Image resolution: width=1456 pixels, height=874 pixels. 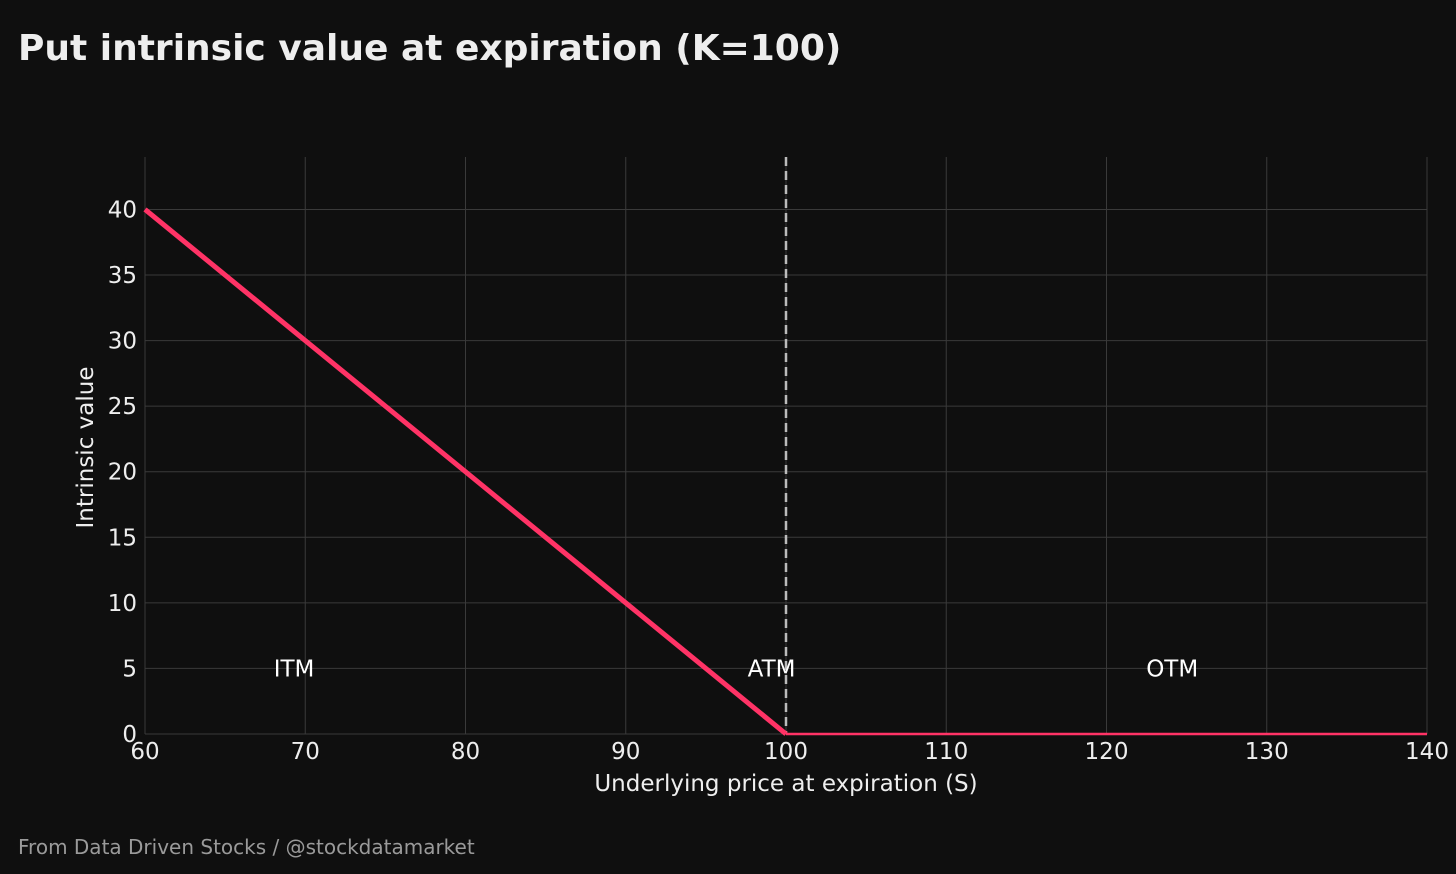 I want to click on x-tick-labels: 60 70 80 90 100 110 120 130 140, so click(x=789, y=752).